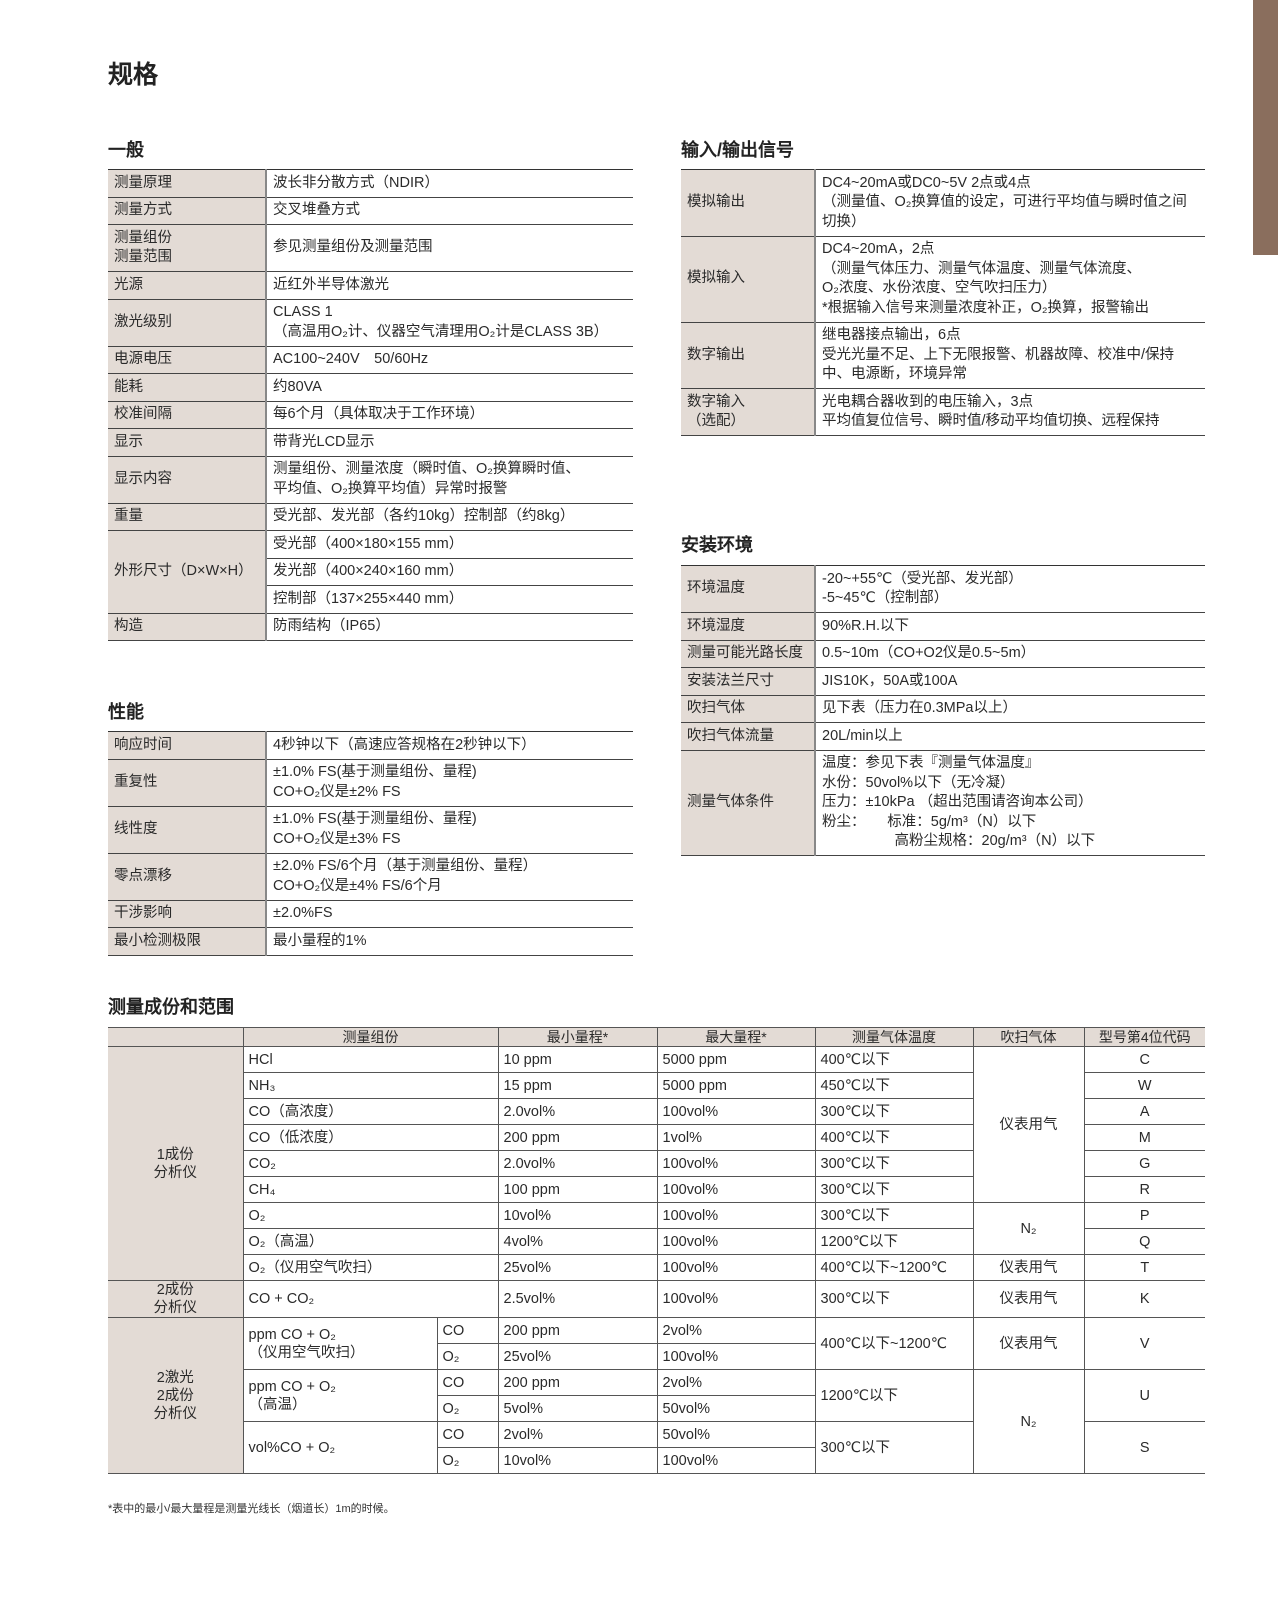 The height and width of the screenshot is (1618, 1278). I want to click on header-max-range: 最大量程*, so click(736, 1037).